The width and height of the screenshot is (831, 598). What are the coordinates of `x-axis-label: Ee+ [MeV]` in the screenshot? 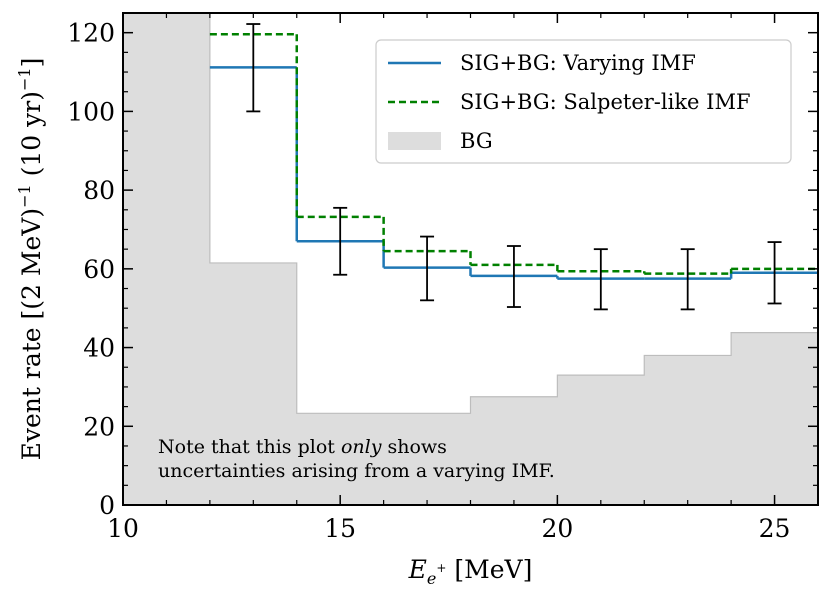 It's located at (470, 571).